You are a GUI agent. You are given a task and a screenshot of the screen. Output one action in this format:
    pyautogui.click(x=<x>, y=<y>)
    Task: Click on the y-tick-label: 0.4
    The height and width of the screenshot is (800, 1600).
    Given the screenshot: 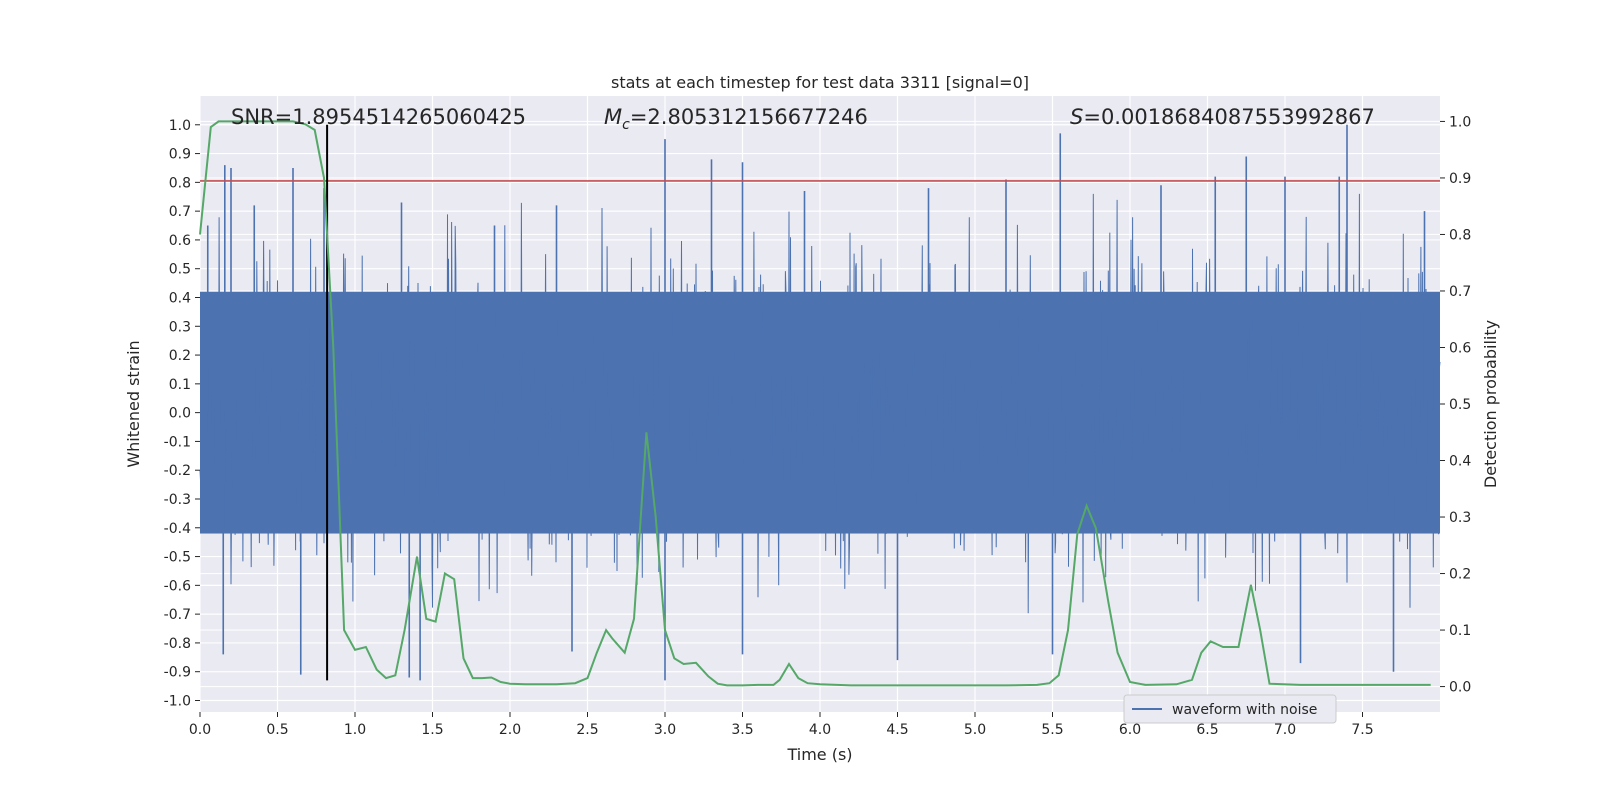 What is the action you would take?
    pyautogui.click(x=180, y=298)
    